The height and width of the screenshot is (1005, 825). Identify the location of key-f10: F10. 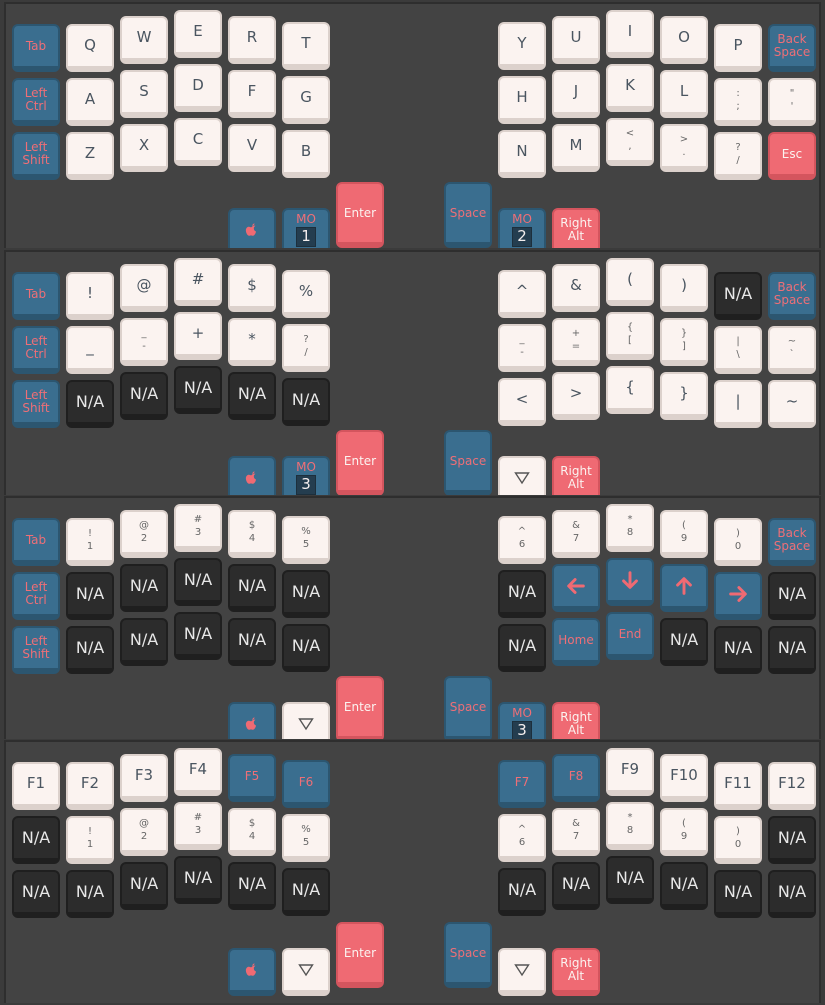
(684, 778).